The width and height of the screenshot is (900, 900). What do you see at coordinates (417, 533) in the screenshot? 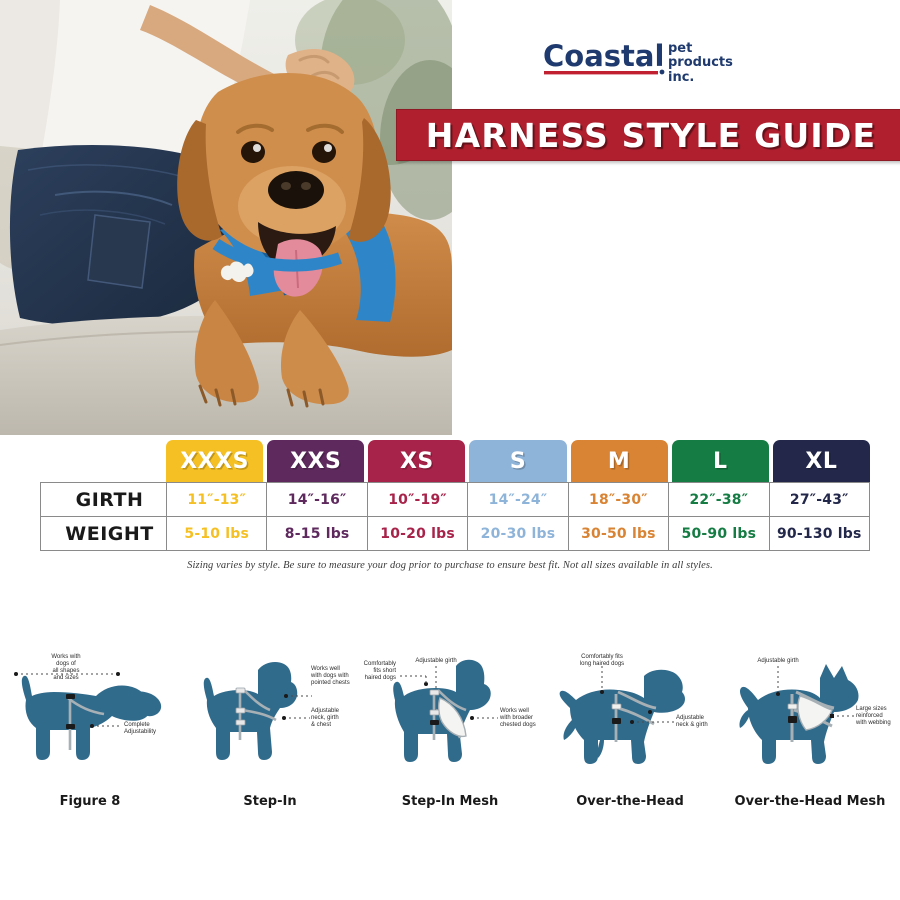
I see `weight-xs: 10-20 lbs` at bounding box center [417, 533].